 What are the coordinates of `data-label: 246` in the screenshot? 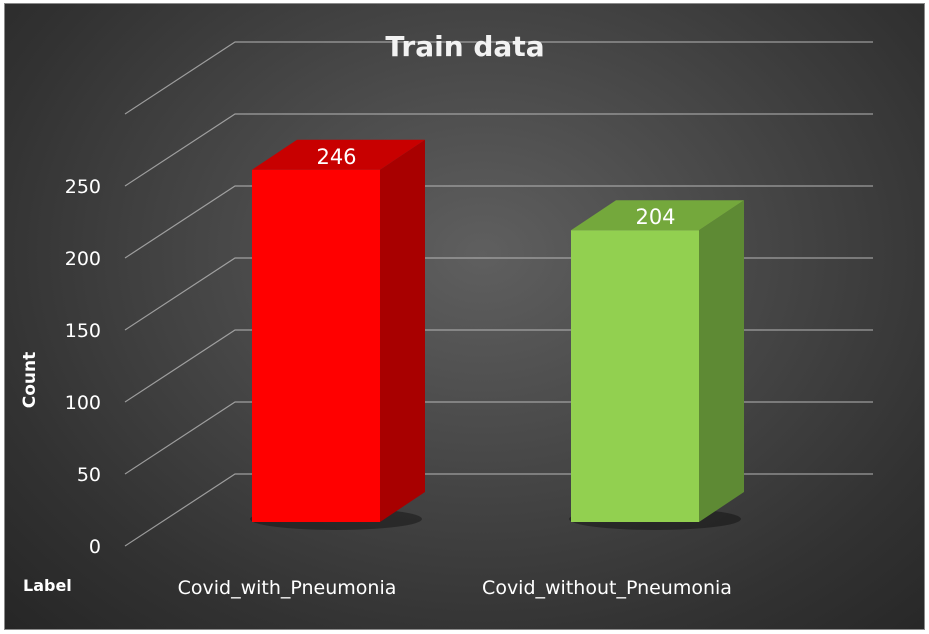 It's located at (336, 157).